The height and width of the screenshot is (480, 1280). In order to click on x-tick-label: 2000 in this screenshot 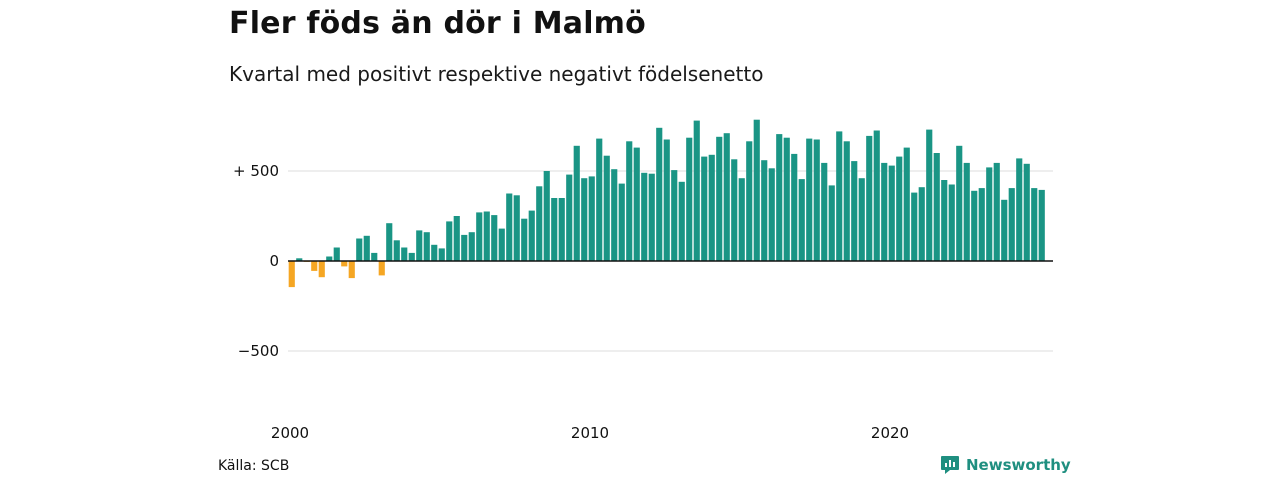, I will do `click(290, 432)`.